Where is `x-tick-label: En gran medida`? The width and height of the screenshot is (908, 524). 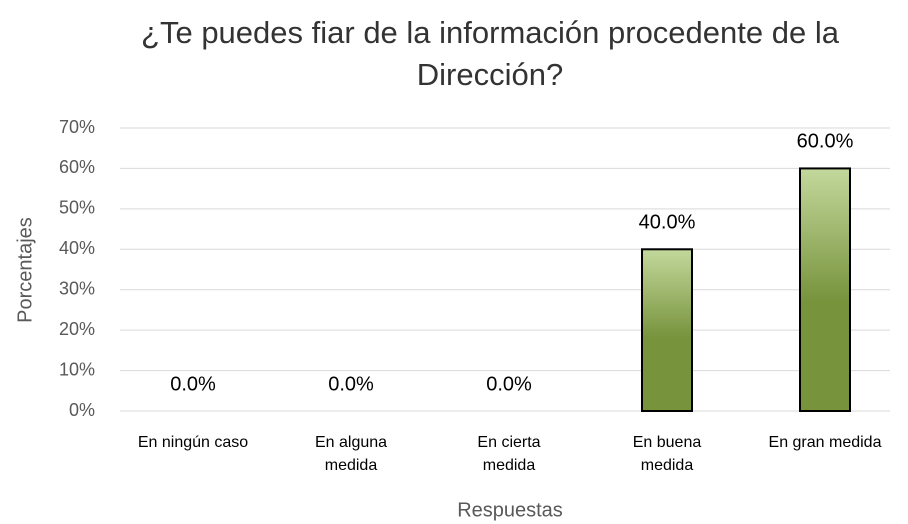 x-tick-label: En gran medida is located at coordinates (825, 442).